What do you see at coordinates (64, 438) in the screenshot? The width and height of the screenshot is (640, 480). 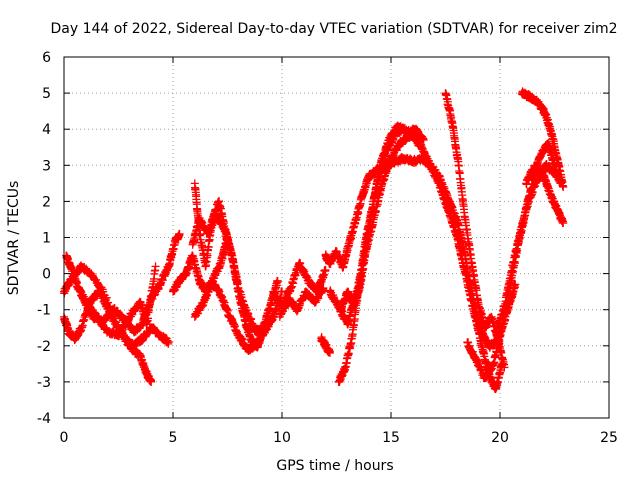 I see `x-tick-label: 0` at bounding box center [64, 438].